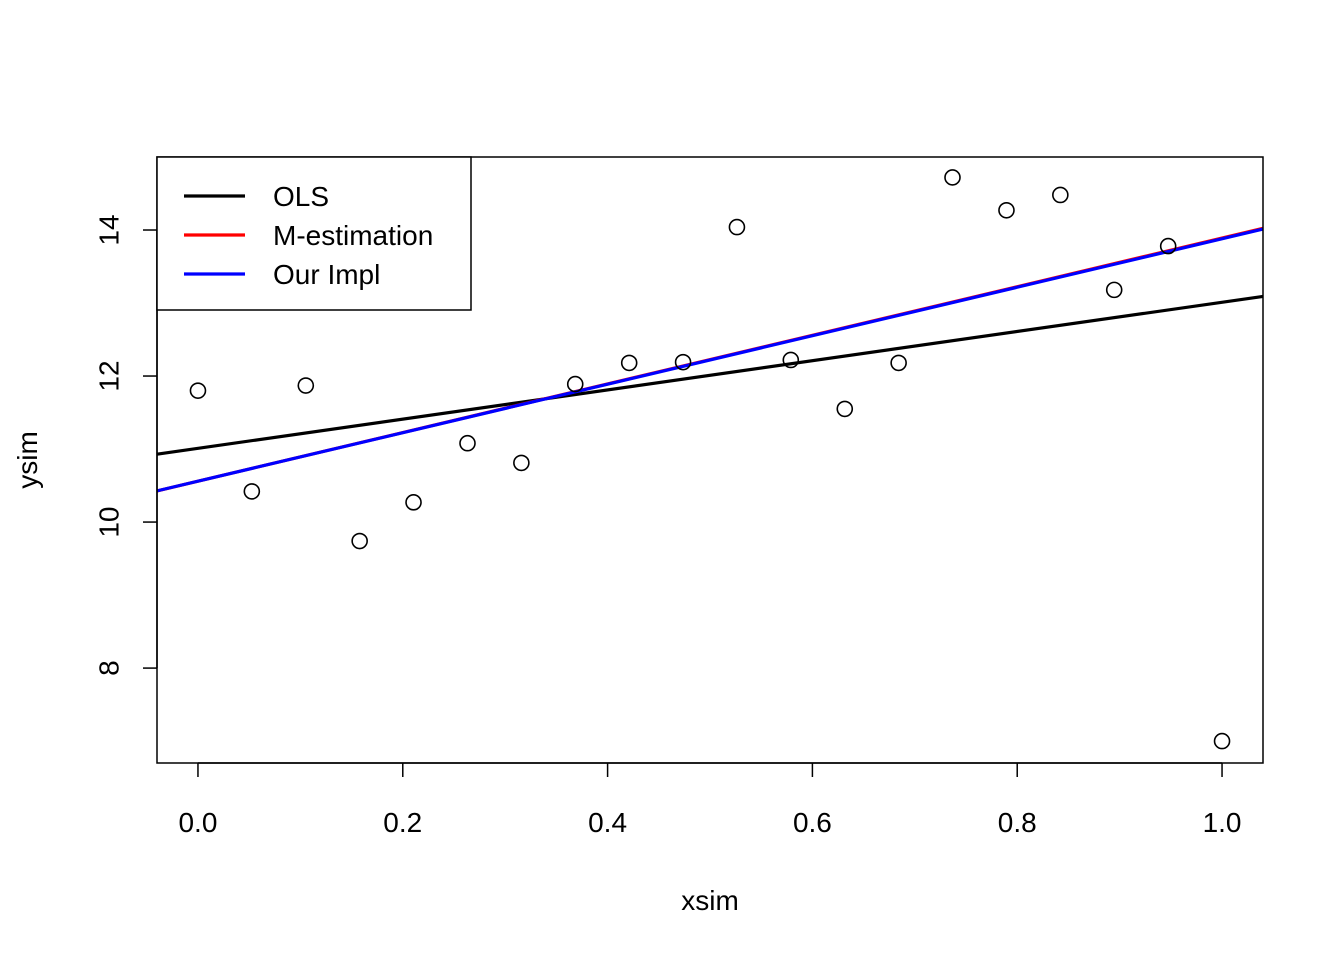 The width and height of the screenshot is (1344, 960). Describe the element at coordinates (109, 668) in the screenshot. I see `y-tick-label: 8` at that location.